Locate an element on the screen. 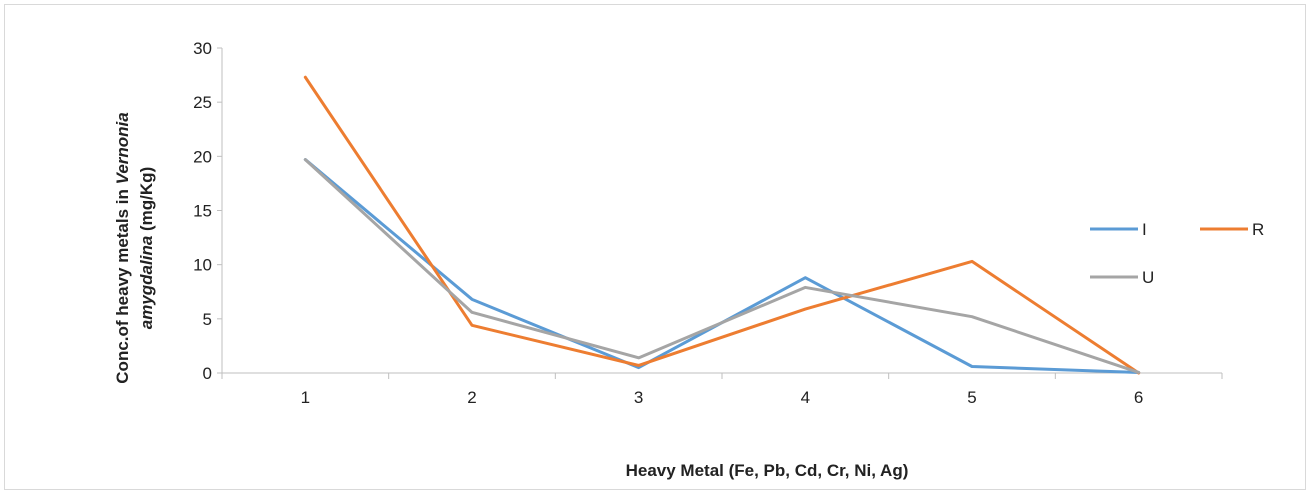  svg-text:Conc.of heavy metals in Vernon: Conc.of heavy metals in Vernonia is located at coordinates (122, 247).